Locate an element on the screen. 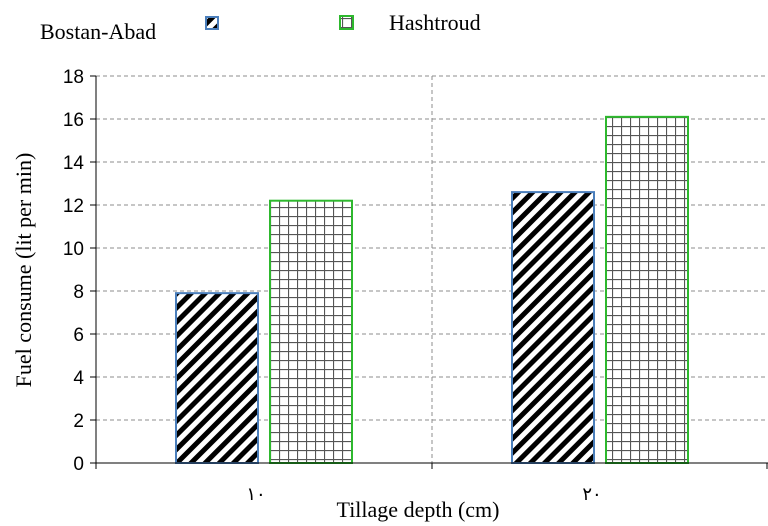 Image resolution: width=768 pixels, height=526 pixels. legend: Bostan-Abad Hashtroud is located at coordinates (260, 27).